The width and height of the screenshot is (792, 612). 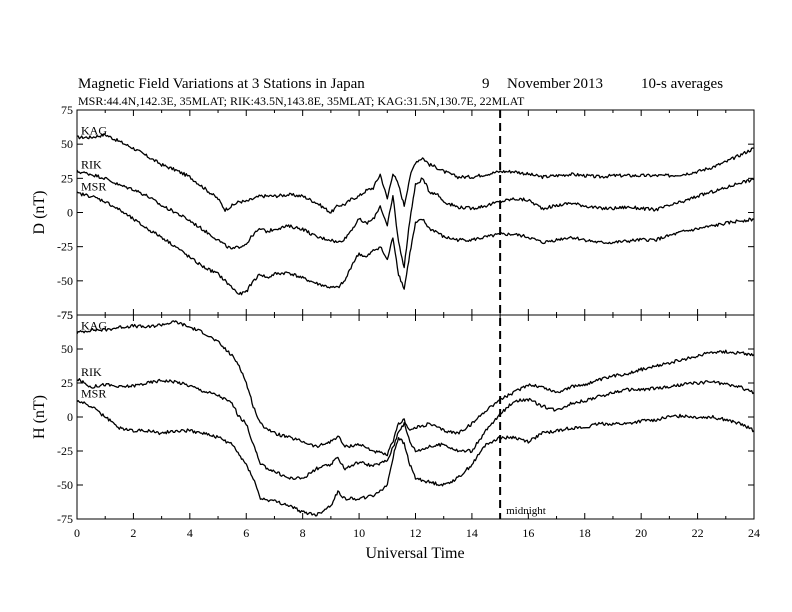 I want to click on d-series-kag, so click(x=415, y=173).